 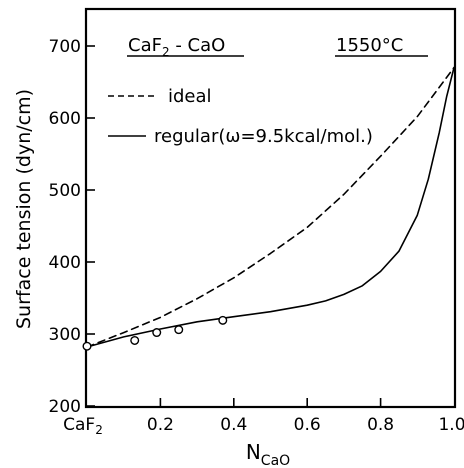 I want to click on x-tick-label: 1.0, so click(x=451, y=425).